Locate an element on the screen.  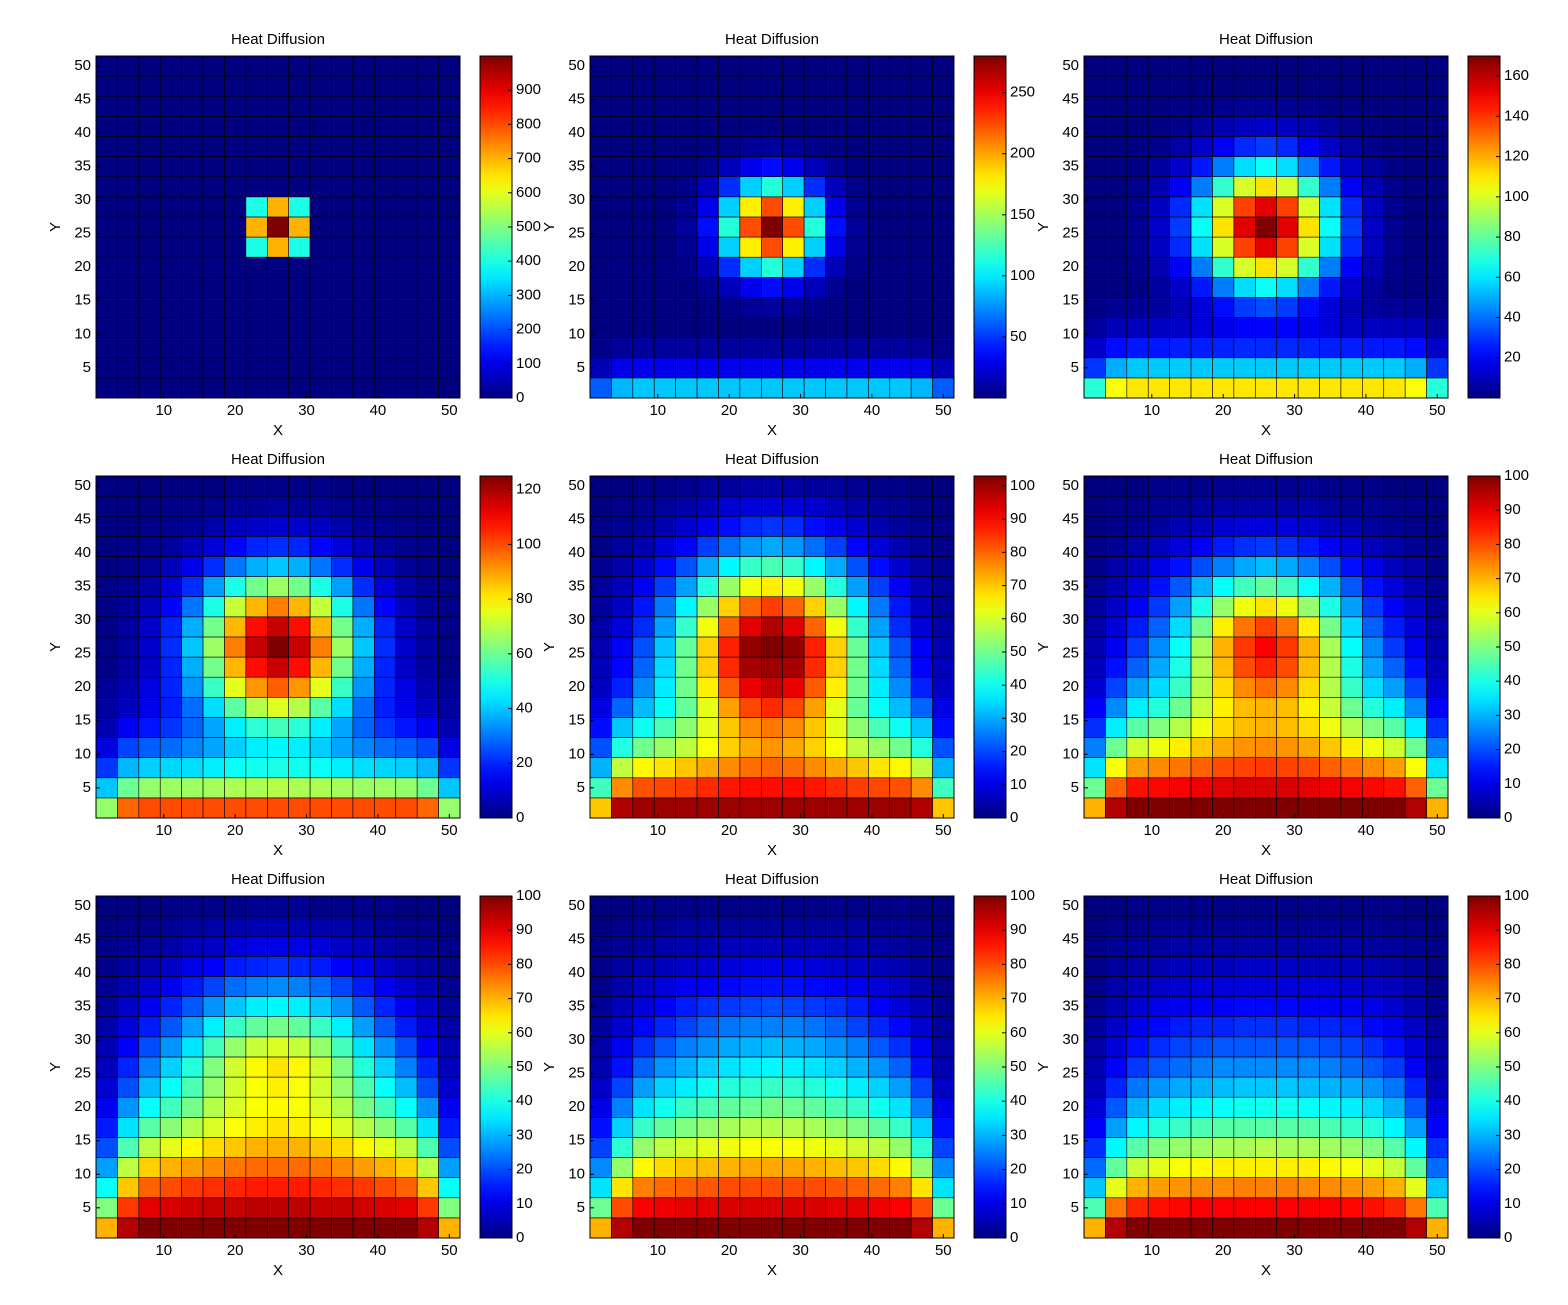
colorbar-tick-label: 100 is located at coordinates (1516, 895).